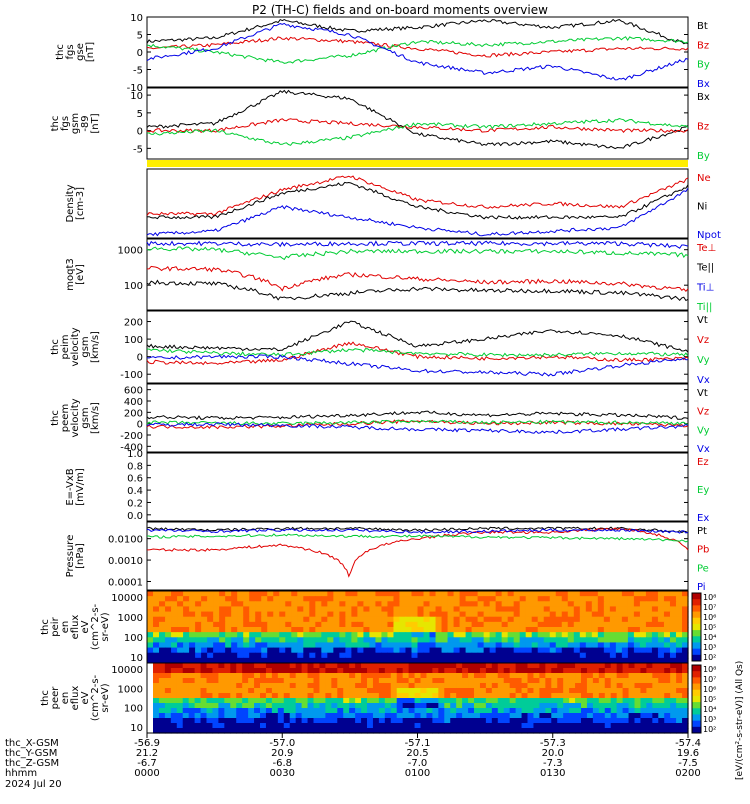 The image size is (750, 804). Describe the element at coordinates (133, 402) in the screenshot. I see `ytick-label: 400` at that location.